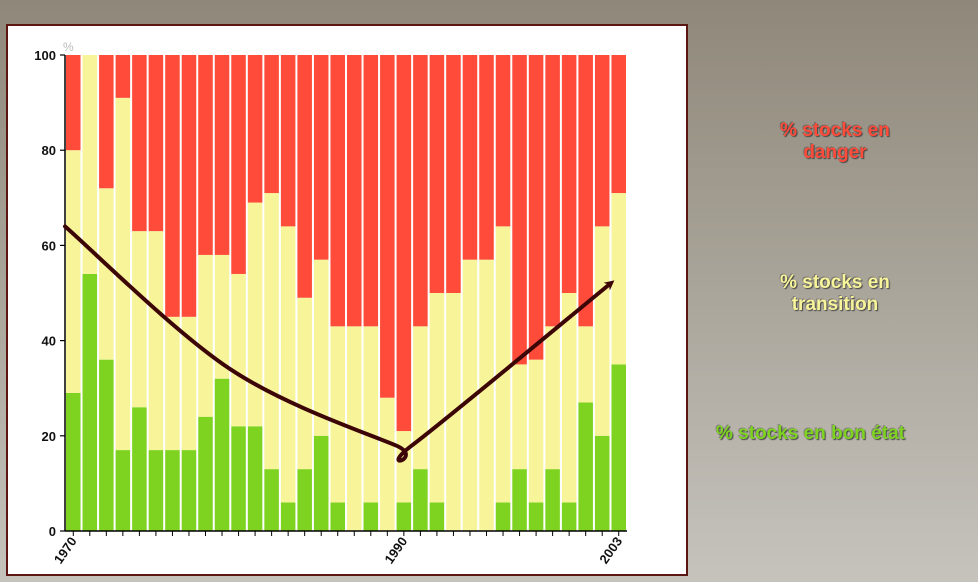  Describe the element at coordinates (49, 341) in the screenshot. I see `y-tick-label-40: 40` at that location.